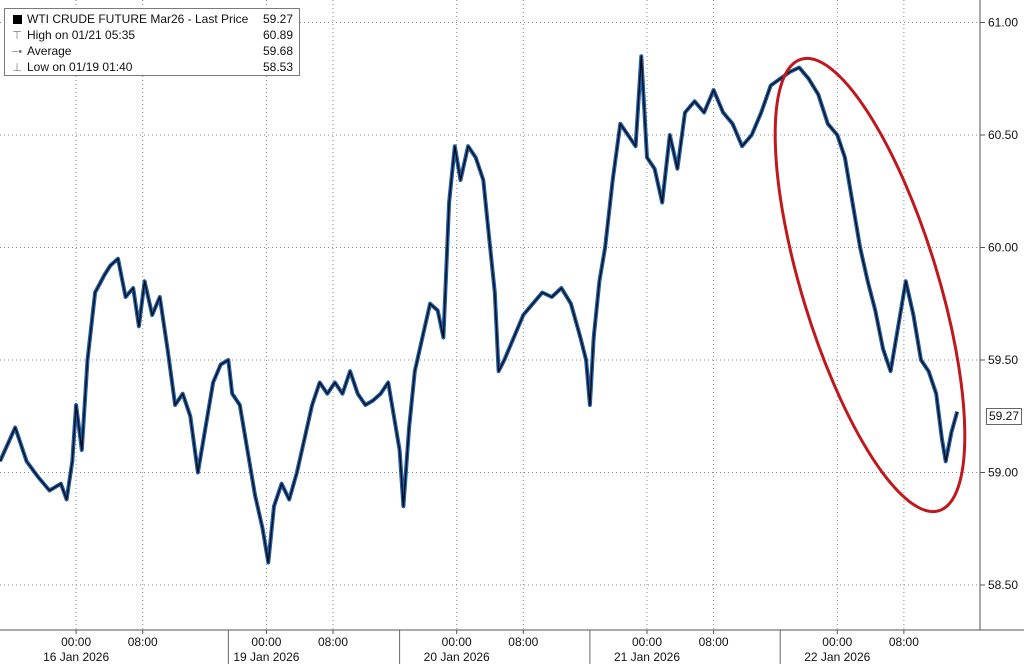 The width and height of the screenshot is (1024, 664). Describe the element at coordinates (152, 67) in the screenshot. I see `legend-low-row: ⊥ Low on 01/19 01:40 58.53` at that location.